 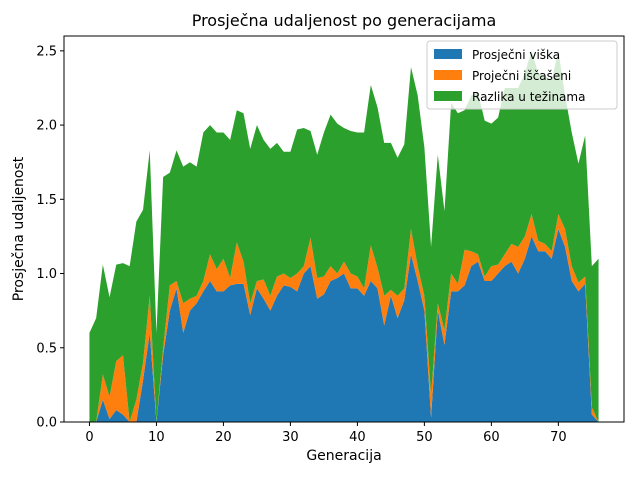 What do you see at coordinates (46, 274) in the screenshot?
I see `y-tick-label: 1.0` at bounding box center [46, 274].